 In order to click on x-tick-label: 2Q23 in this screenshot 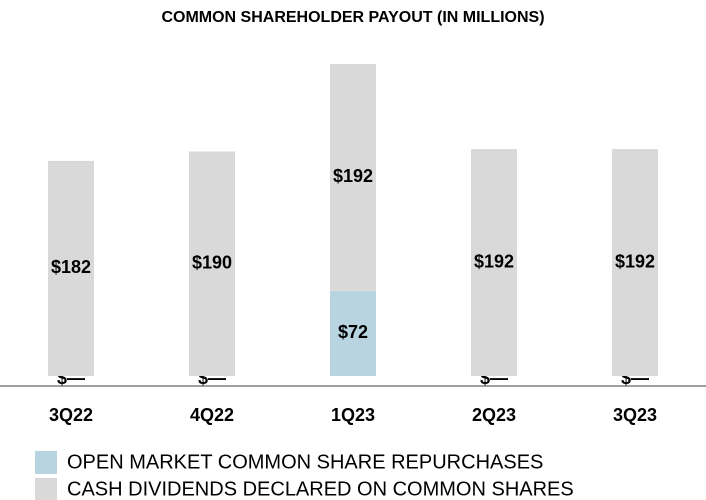, I will do `click(494, 415)`.